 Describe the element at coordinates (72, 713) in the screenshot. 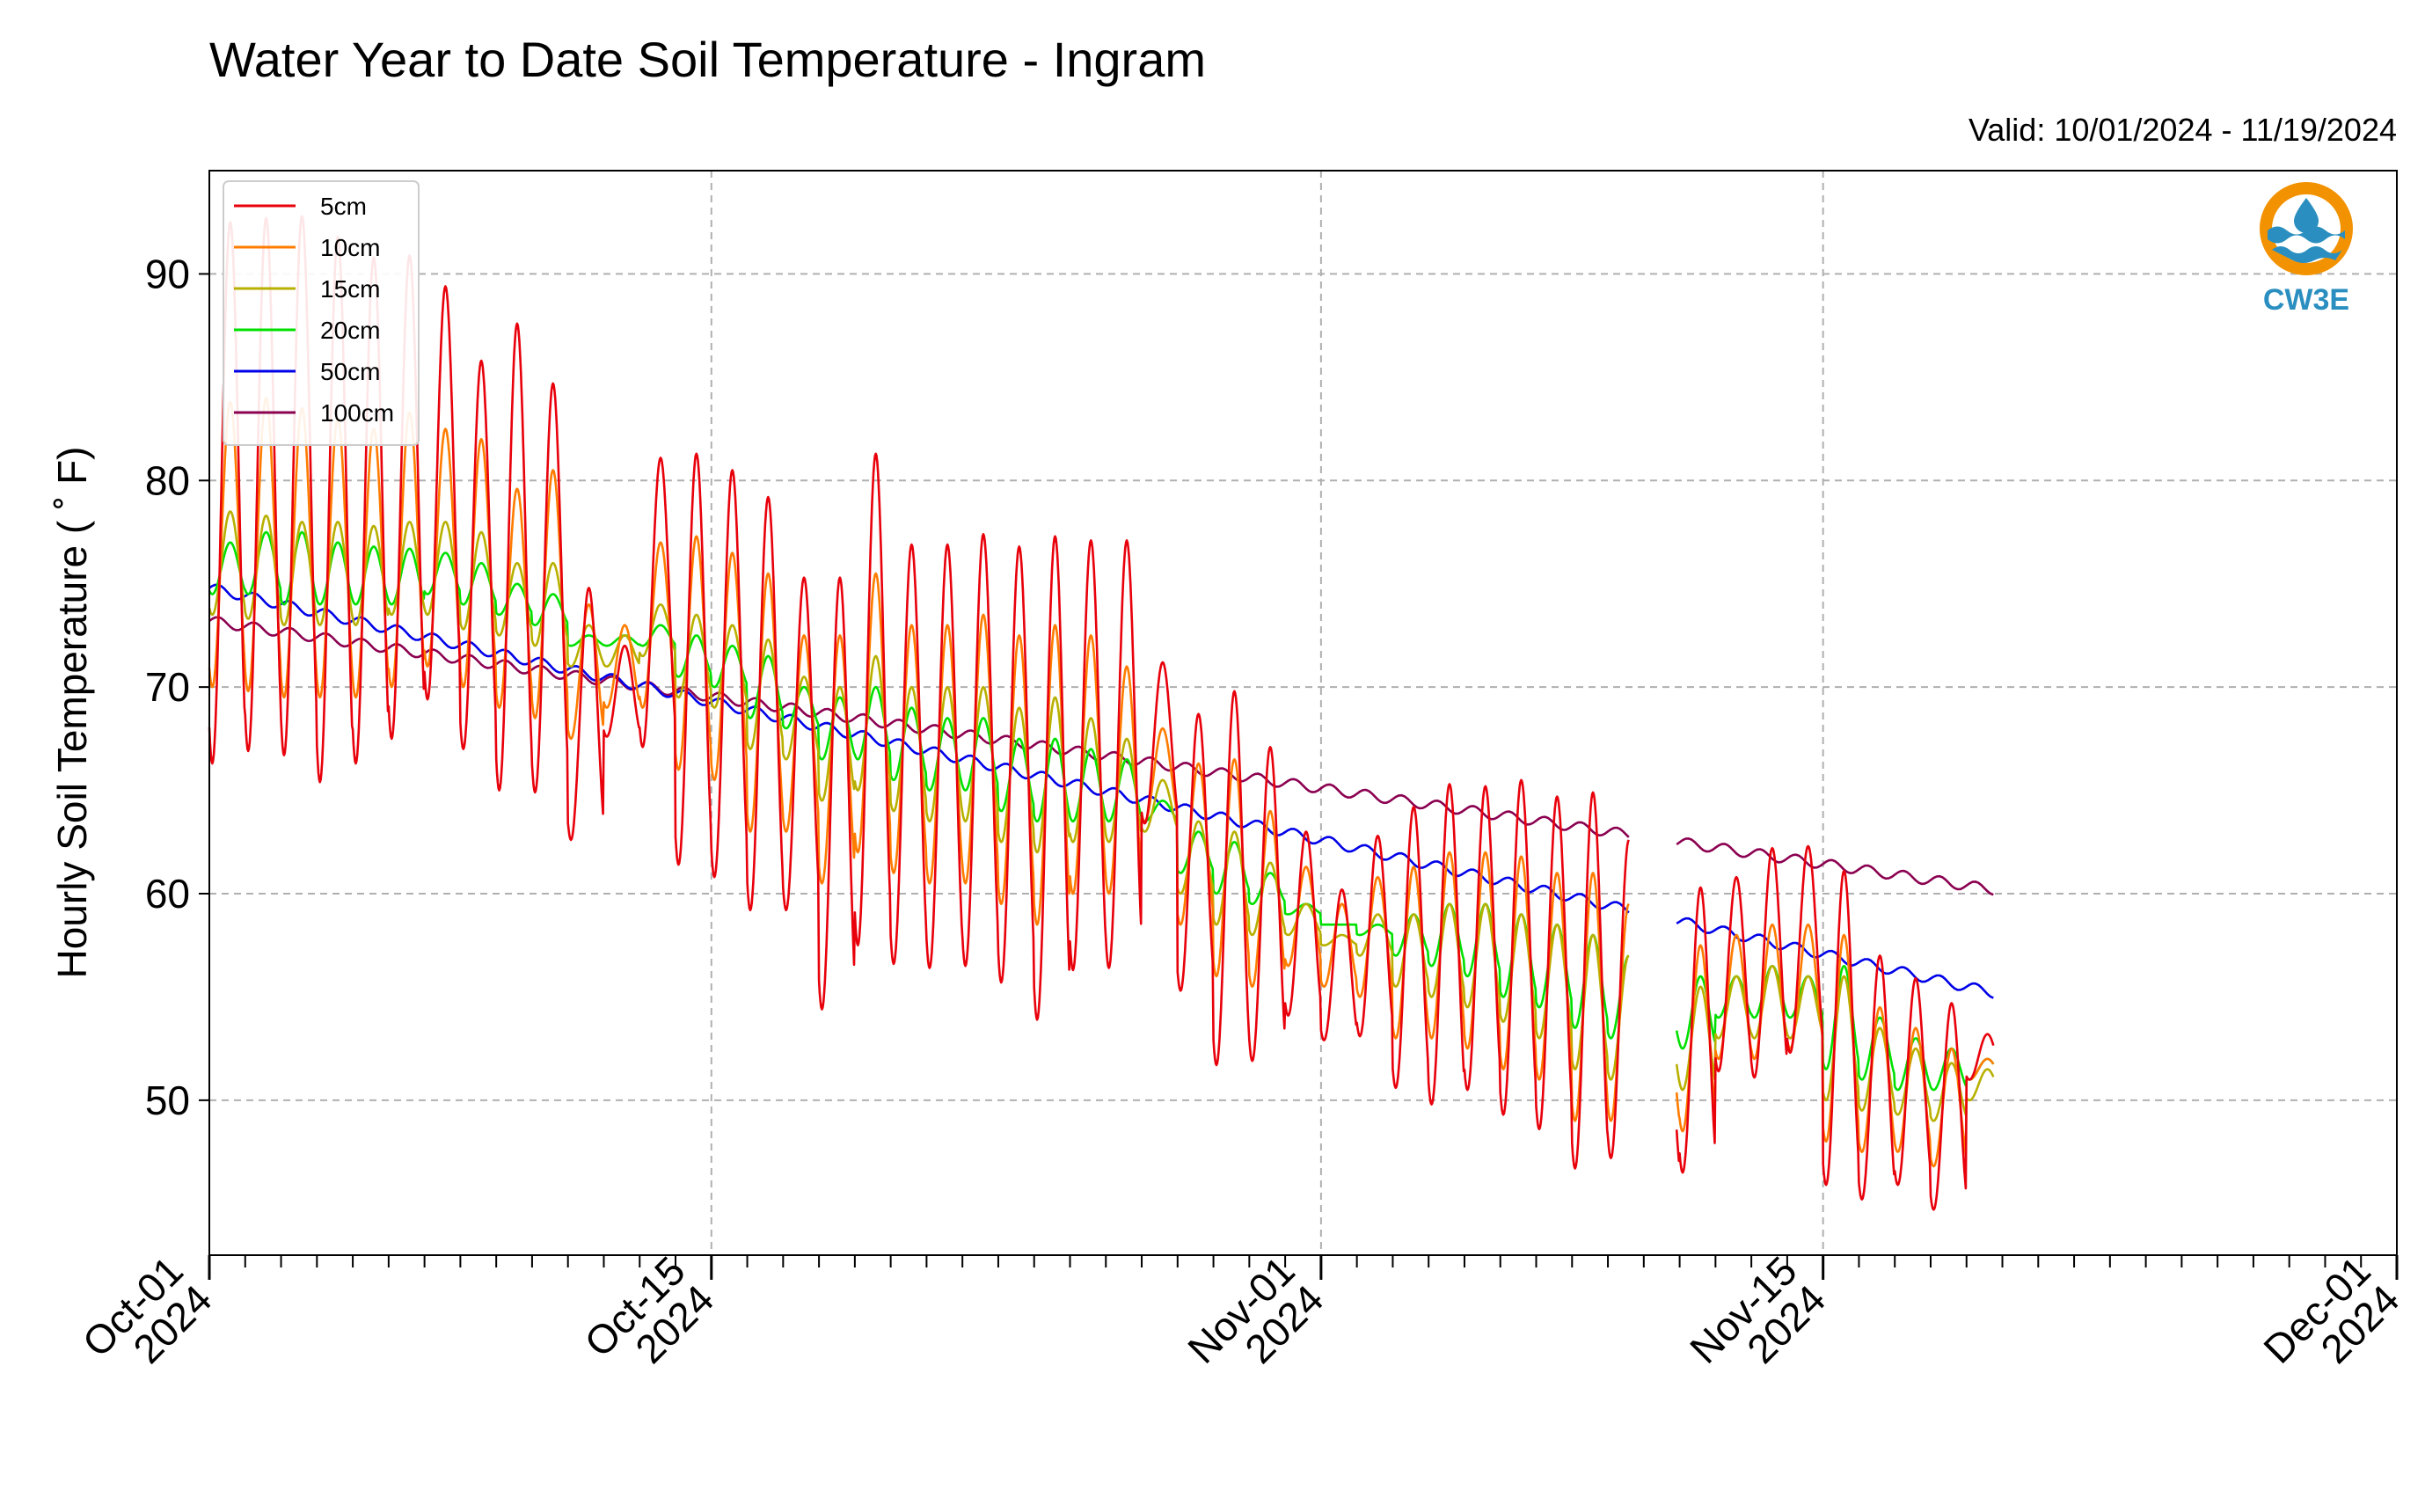

I see `y-axis-label: Hourly Soil Temperature ( ˚ F)` at that location.